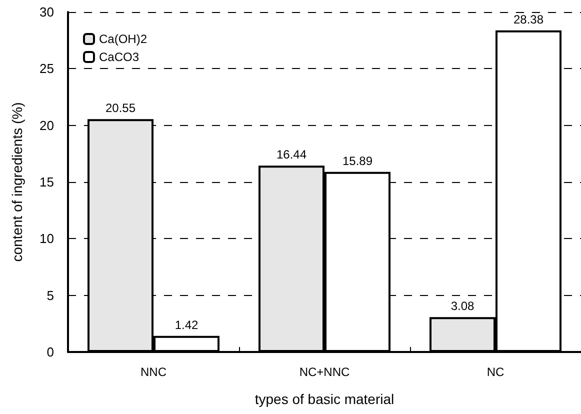  Describe the element at coordinates (47, 182) in the screenshot. I see `y-tick-label: 15` at that location.